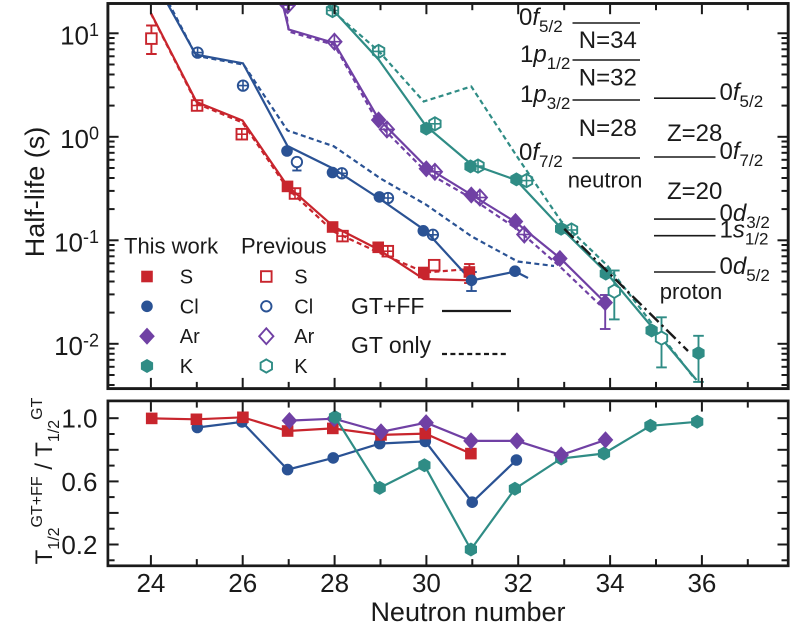  Describe the element at coordinates (387, 306) in the screenshot. I see `svg-text: GT+FF` at that location.